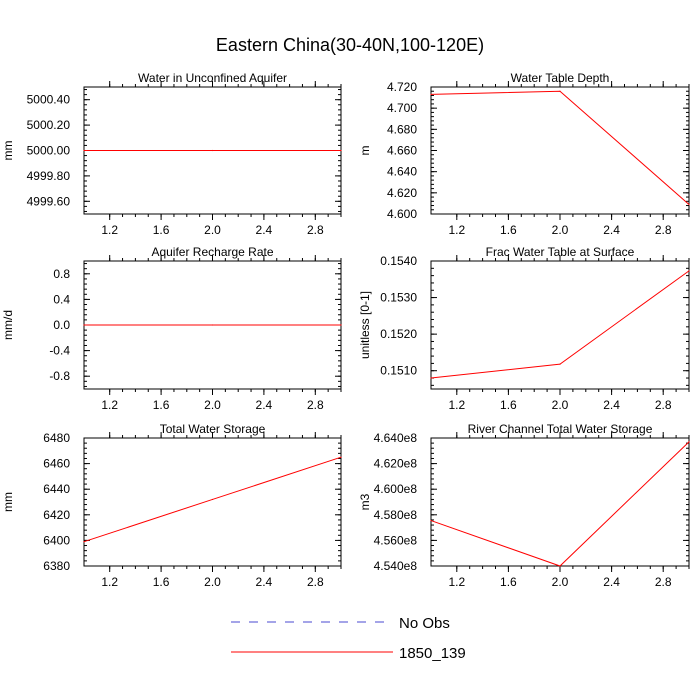 This screenshot has width=700, height=700. I want to click on y-tick-label: 6440, so click(56, 489).